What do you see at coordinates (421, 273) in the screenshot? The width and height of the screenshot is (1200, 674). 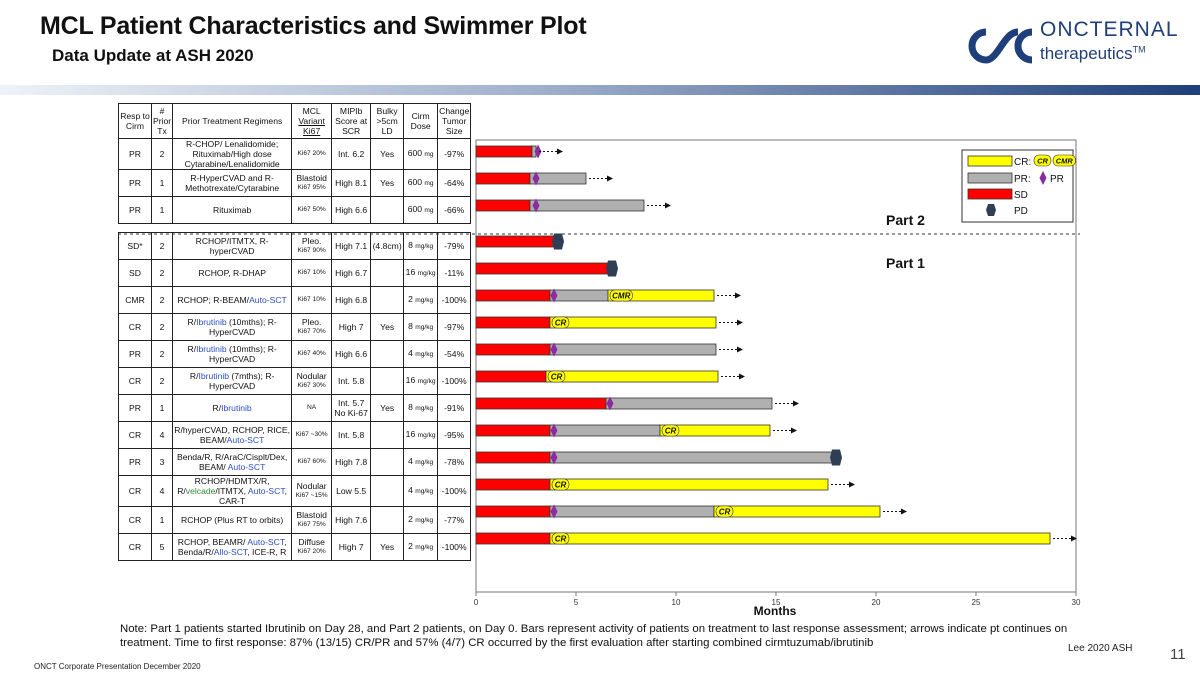 I see `cell-dose: 16 mg/kg` at bounding box center [421, 273].